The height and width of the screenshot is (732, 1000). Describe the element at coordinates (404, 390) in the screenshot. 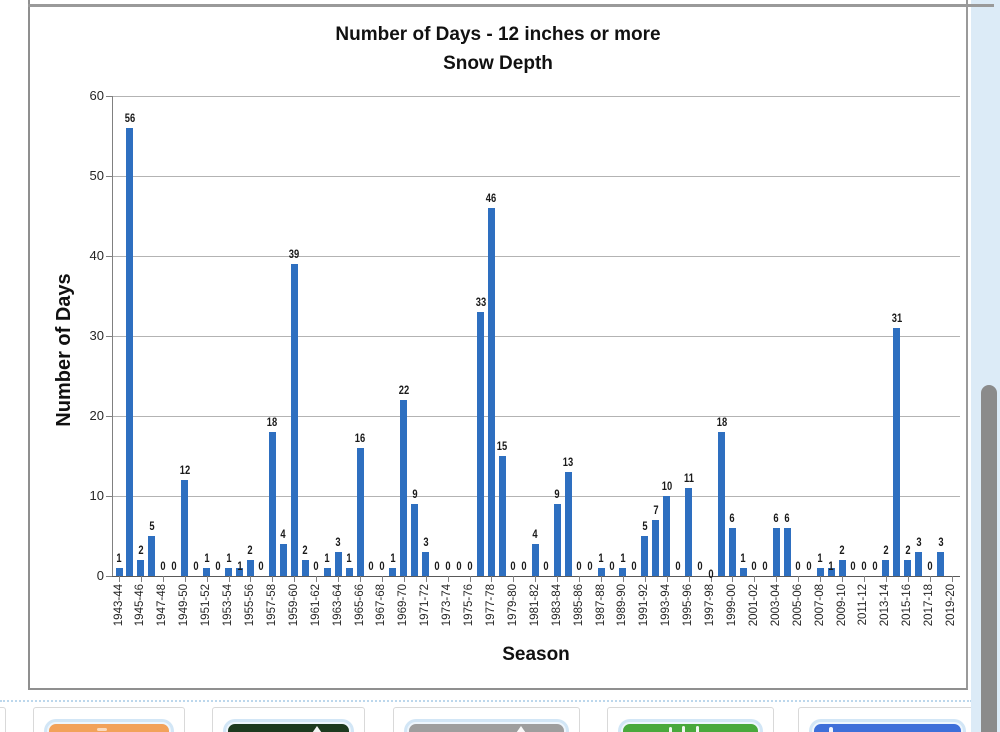

I see `bar-value-label: 22` at that location.